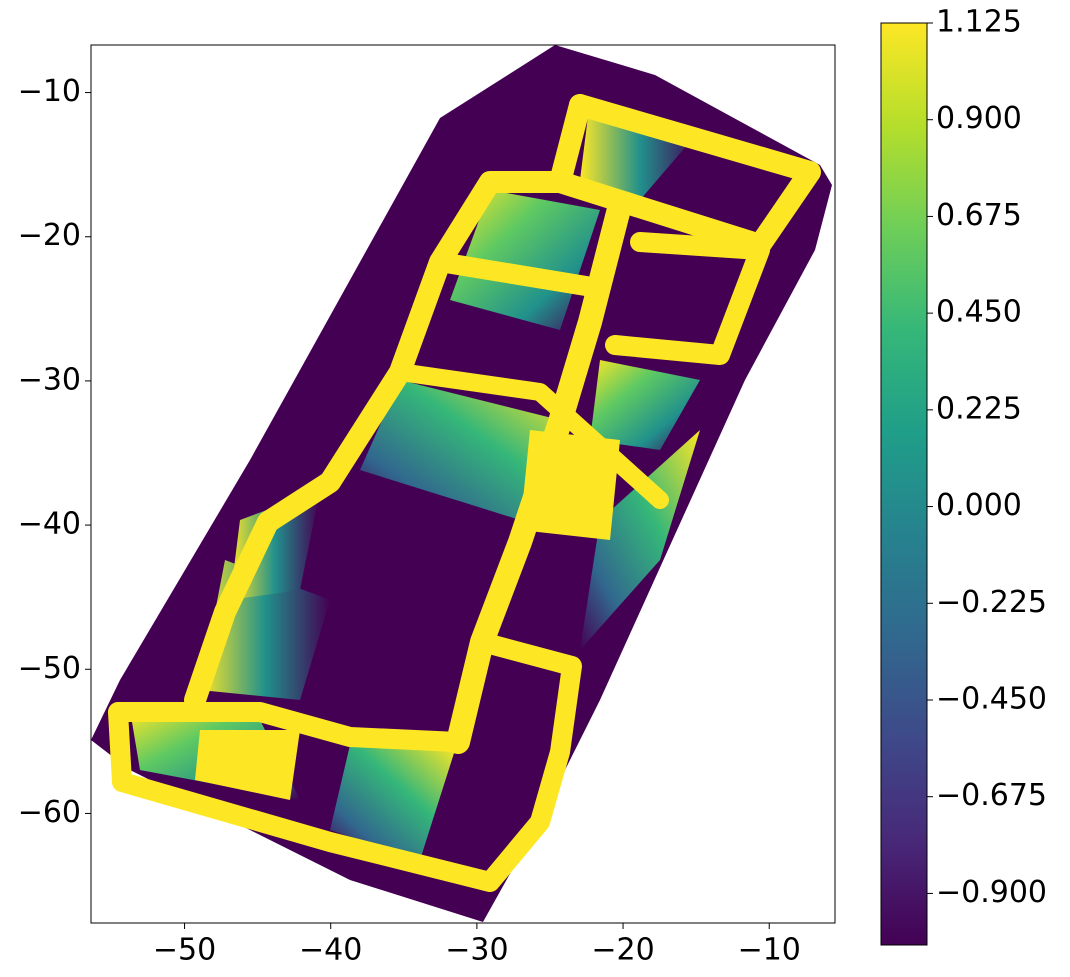 Image resolution: width=1070 pixels, height=977 pixels. What do you see at coordinates (49, 379) in the screenshot?
I see `y-tick-label: −30` at bounding box center [49, 379].